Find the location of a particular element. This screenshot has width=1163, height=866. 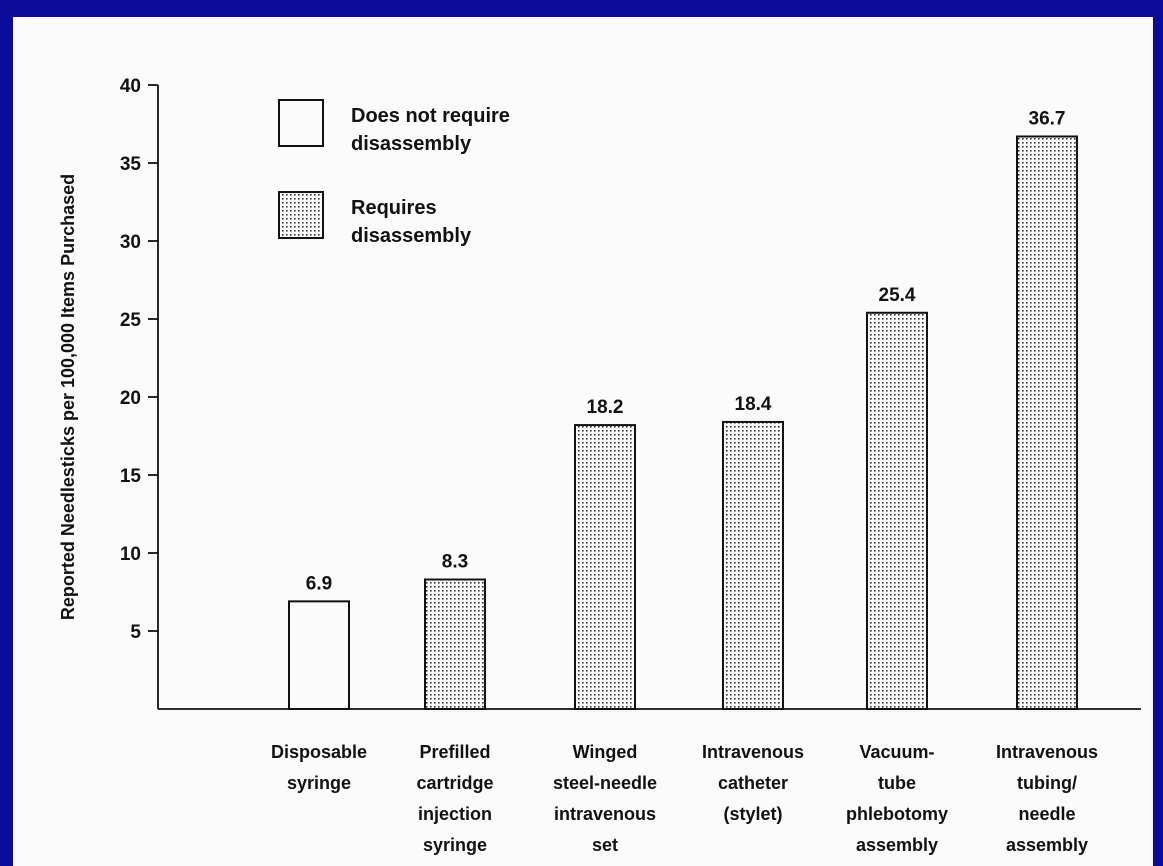

category-label-line: steel-needle is located at coordinates (605, 783).